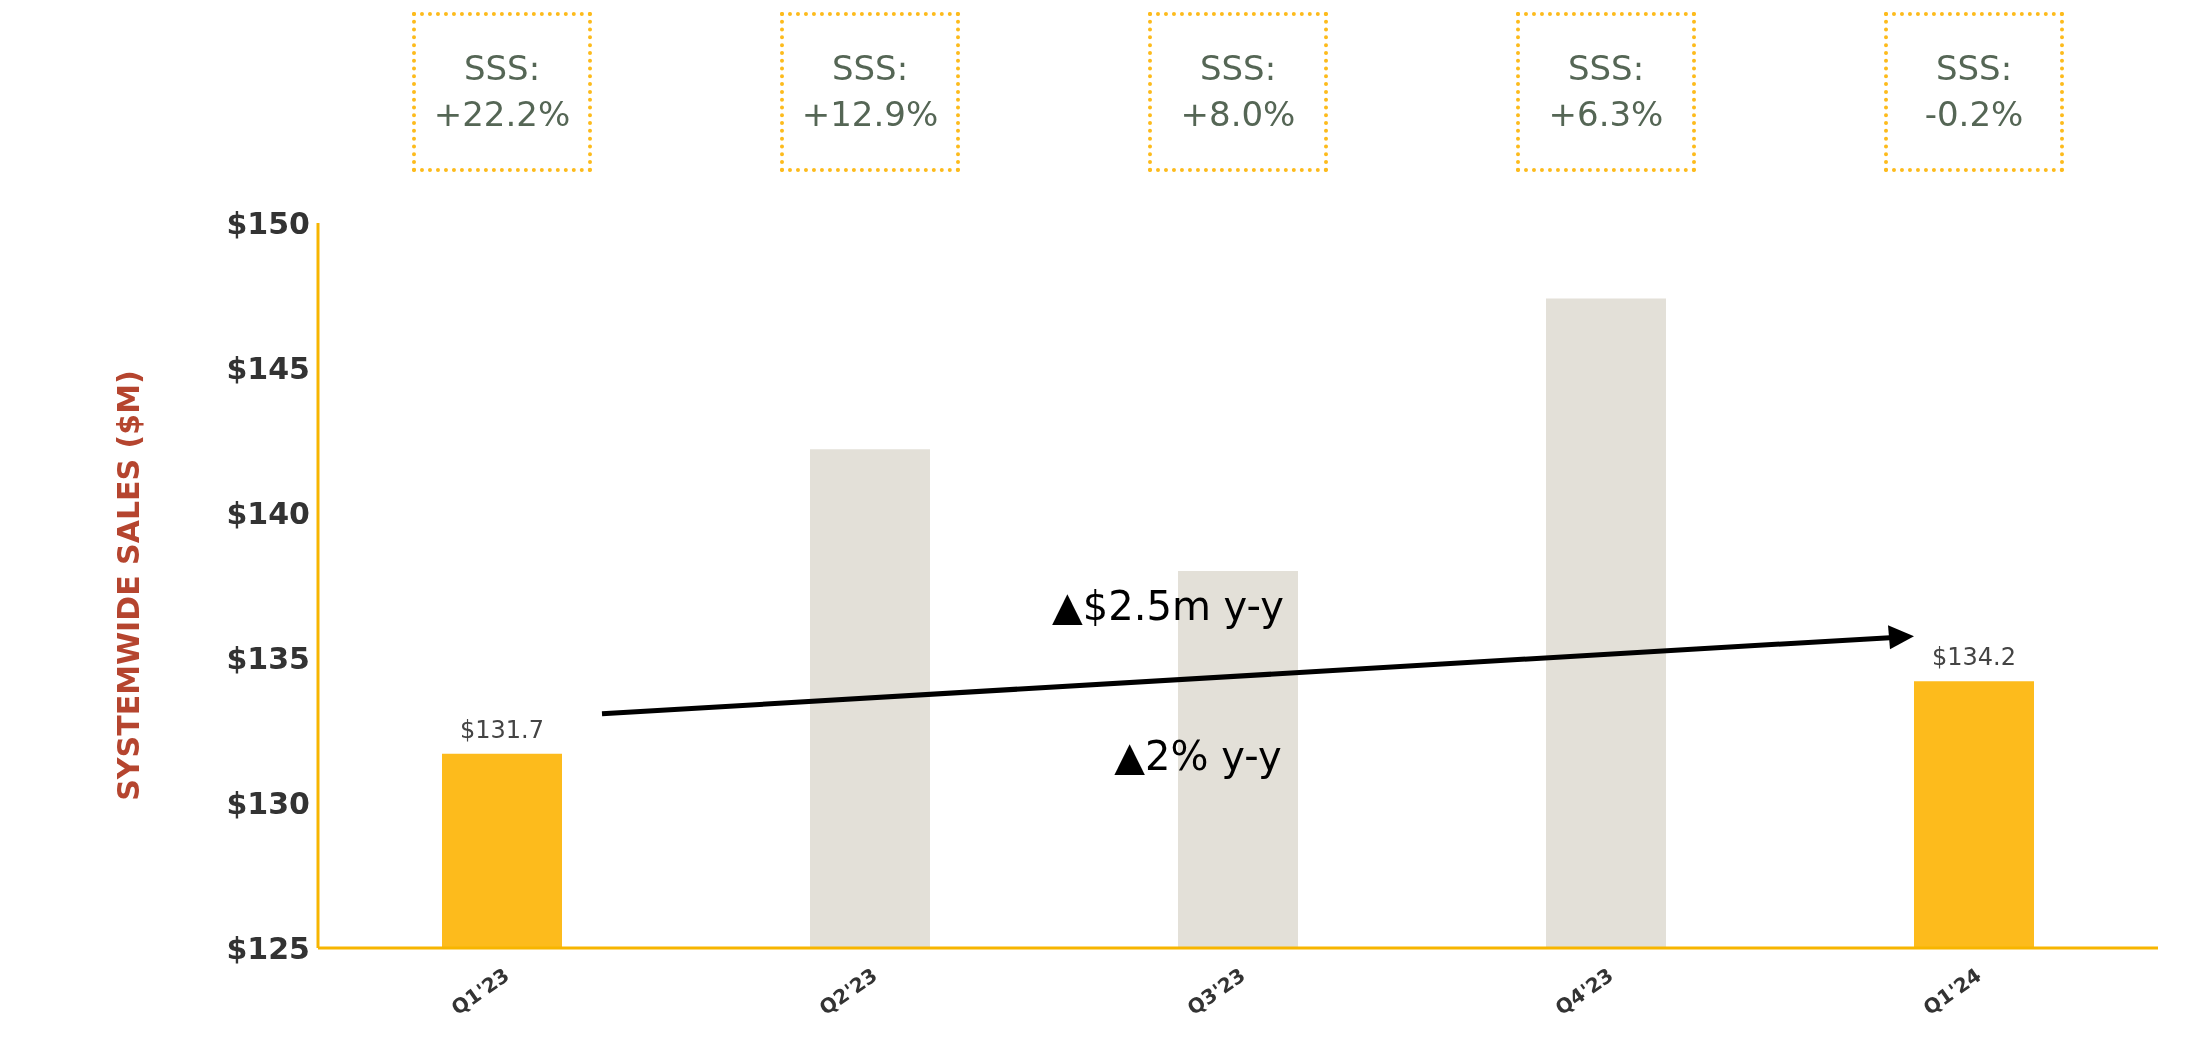 The height and width of the screenshot is (1056, 2189). What do you see at coordinates (1168, 605) in the screenshot?
I see `annotation: ▲$2.5m y-y` at bounding box center [1168, 605].